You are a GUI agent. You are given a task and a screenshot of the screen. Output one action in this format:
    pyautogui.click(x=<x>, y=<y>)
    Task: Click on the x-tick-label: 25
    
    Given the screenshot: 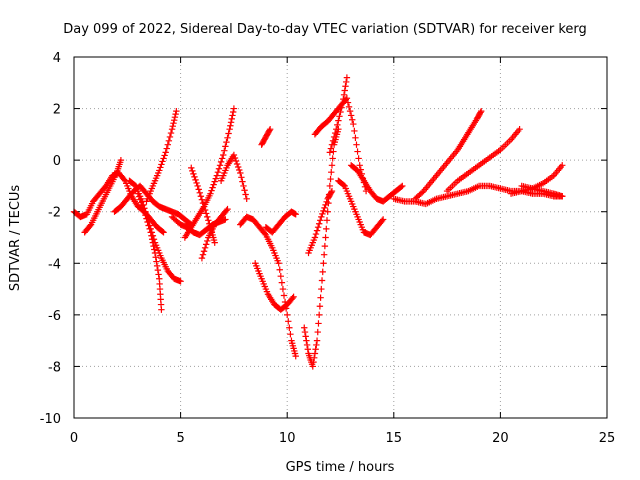 What is the action you would take?
    pyautogui.click(x=607, y=438)
    